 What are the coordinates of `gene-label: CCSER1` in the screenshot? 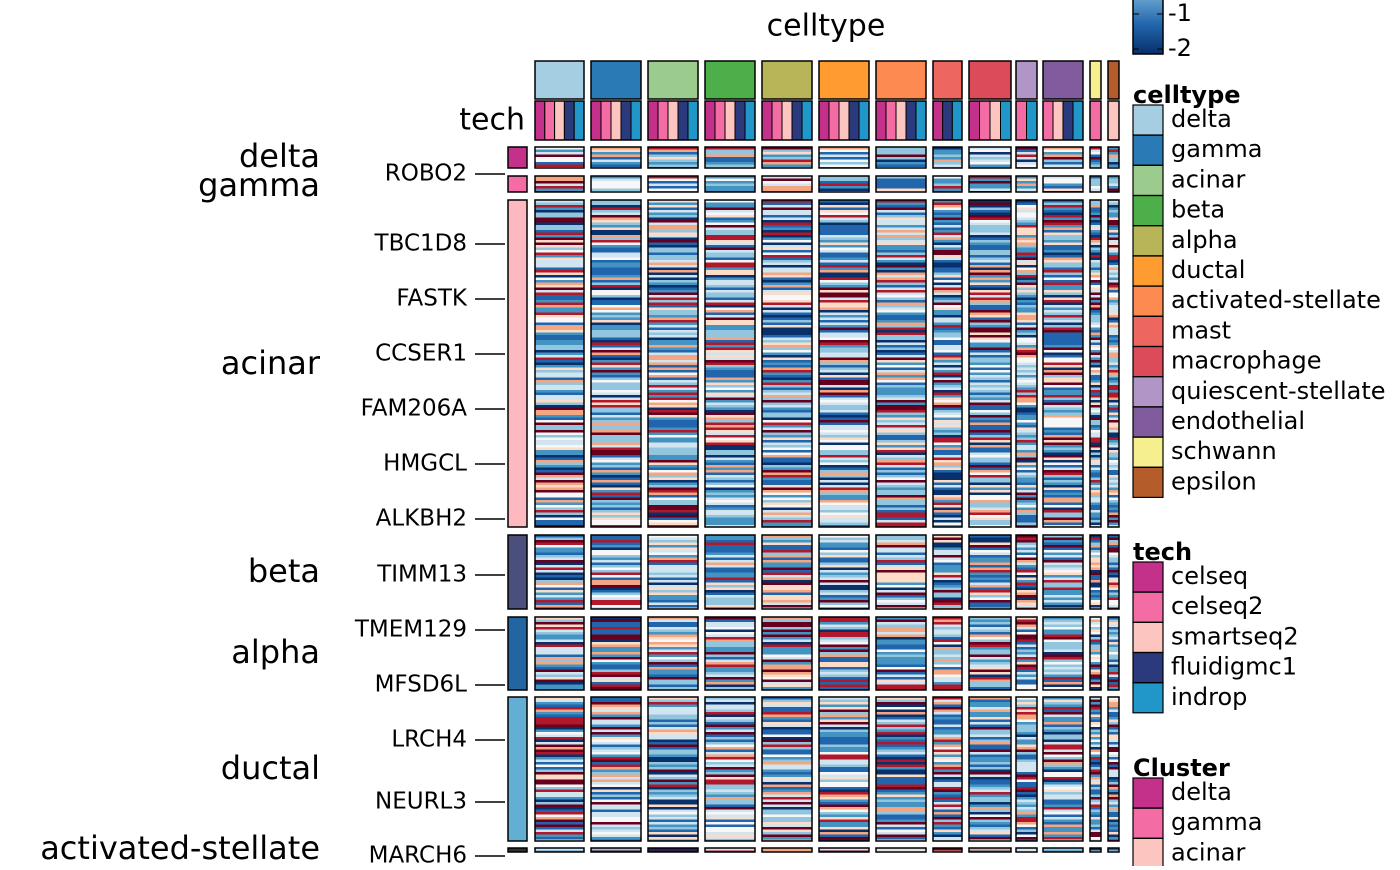 It's located at (421, 354).